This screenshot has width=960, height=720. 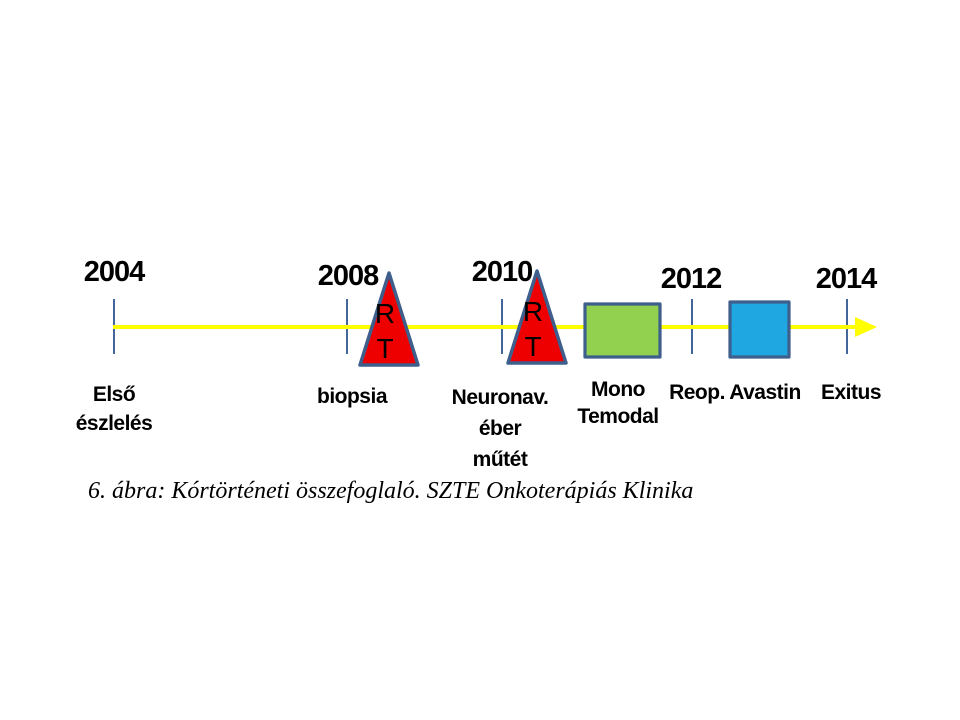 I want to click on radiotherapy-marker-2010: R T, so click(x=537, y=317).